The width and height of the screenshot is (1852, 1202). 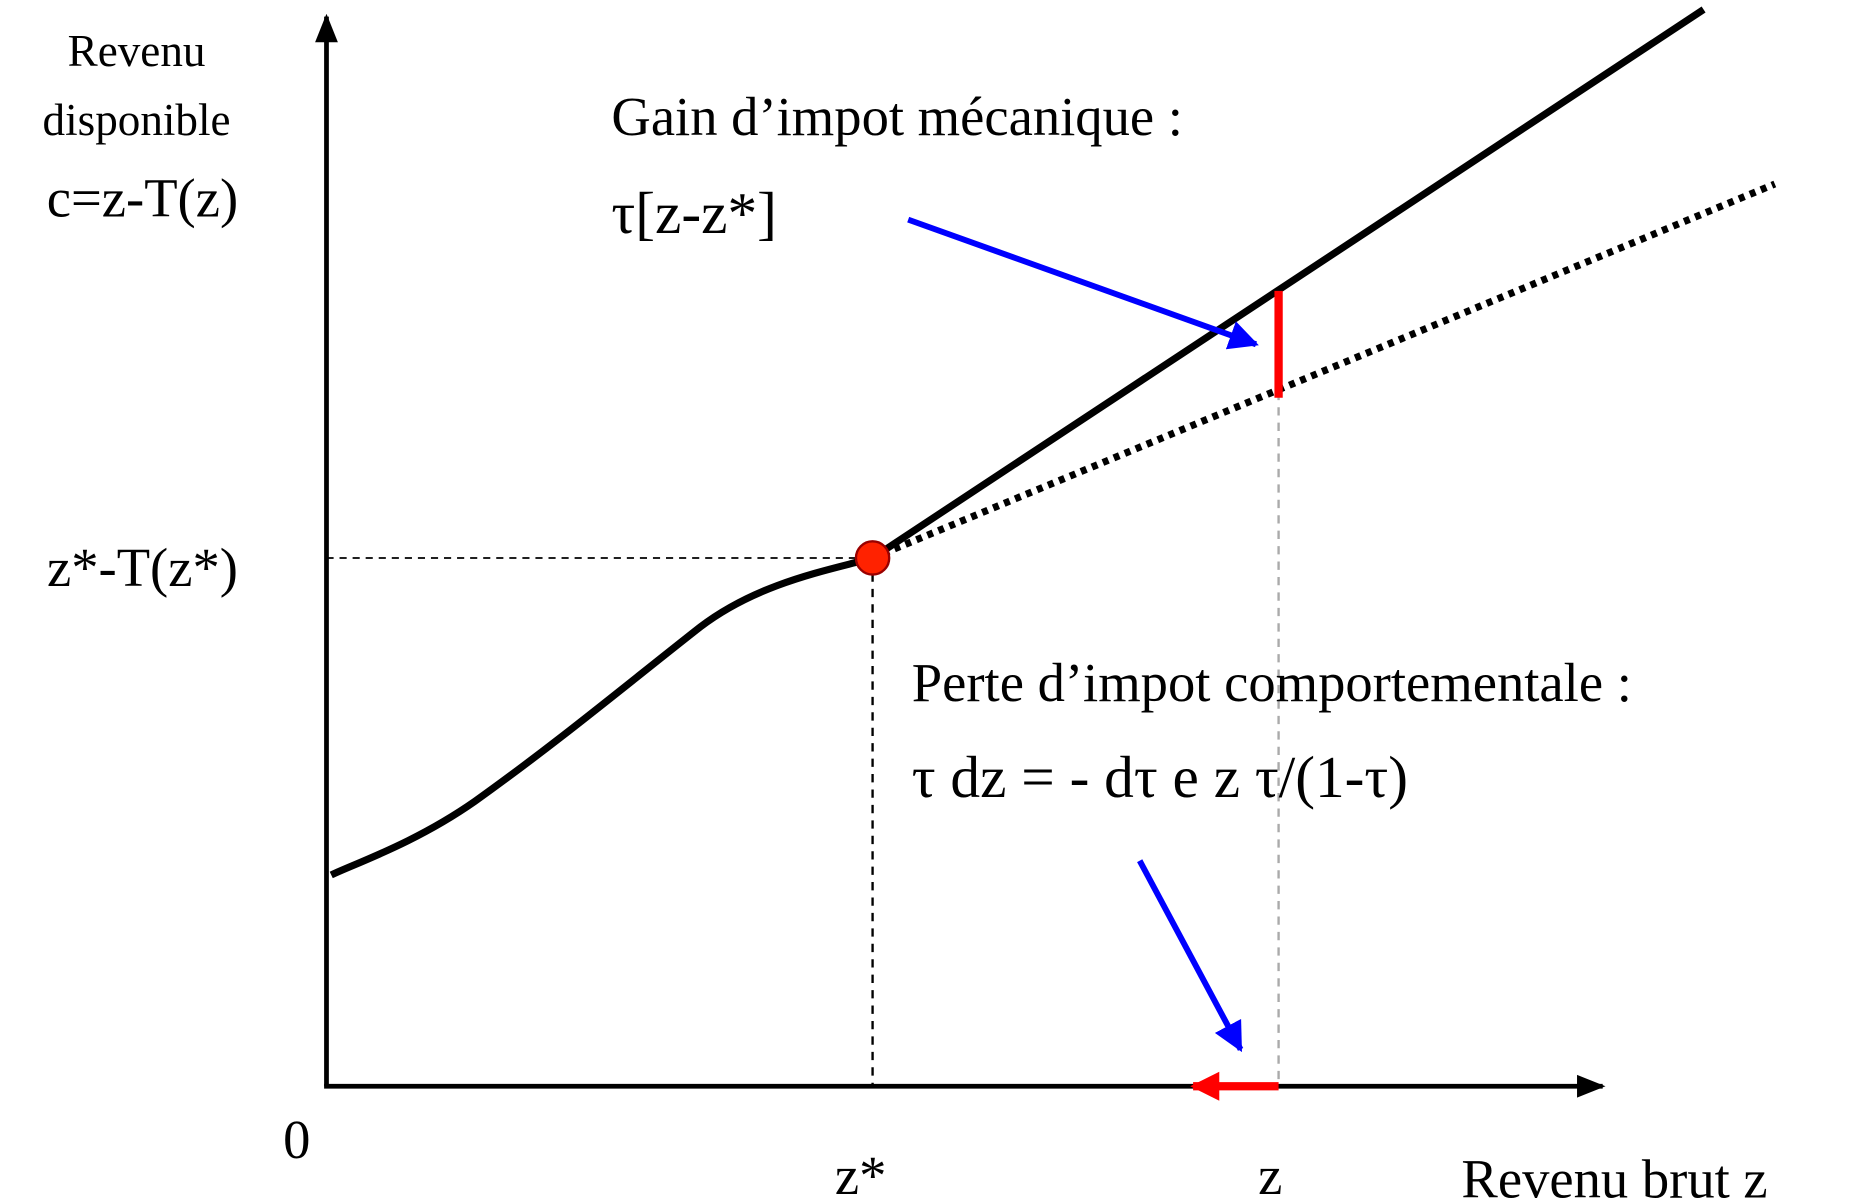 I want to click on annotation-formula: τ dz = - dτ e z τ/(1-τ), so click(x=1160, y=777).